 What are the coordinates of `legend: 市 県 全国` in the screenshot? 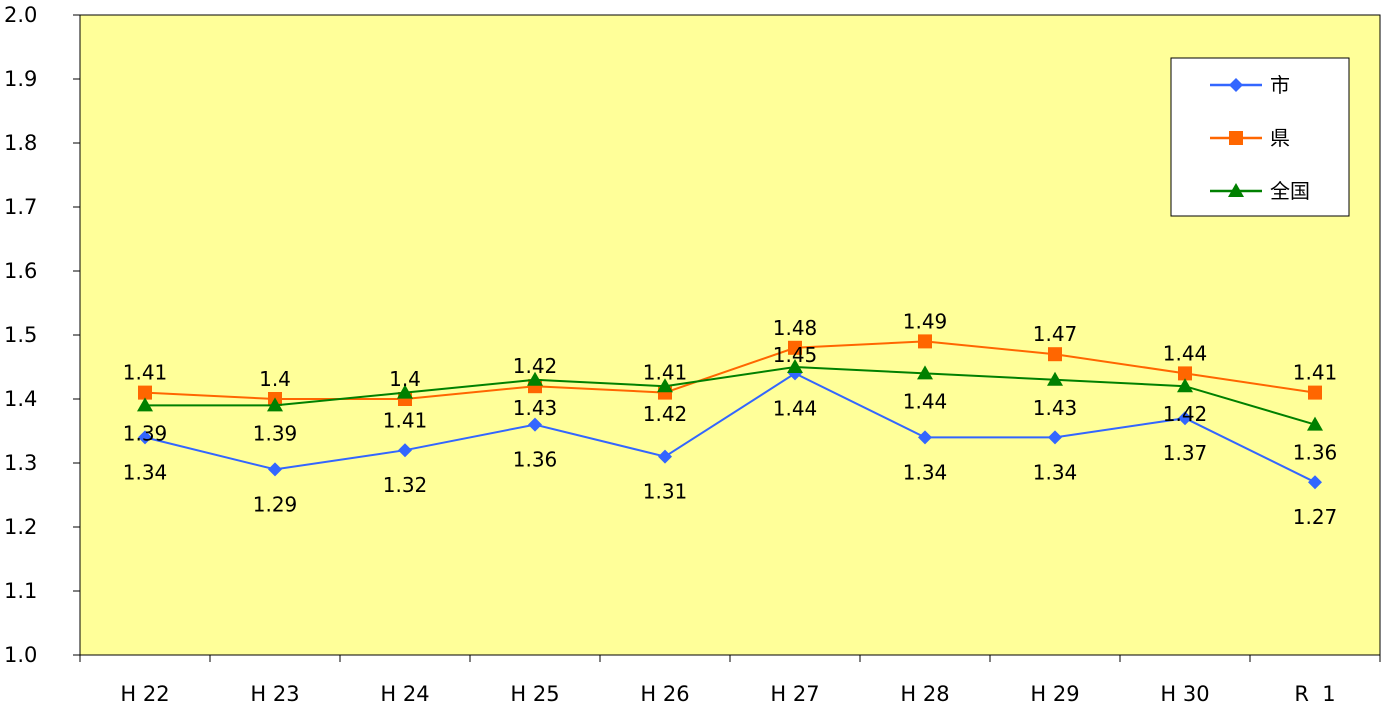 It's located at (1260, 137).